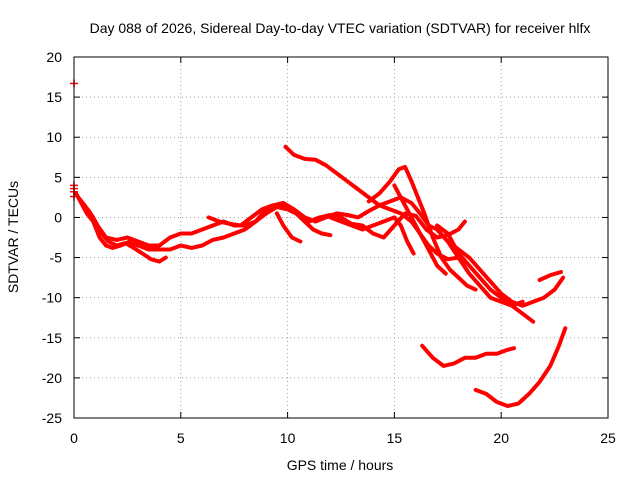 Image resolution: width=640 pixels, height=480 pixels. What do you see at coordinates (58, 177) in the screenshot?
I see `y-tick-label: 5` at bounding box center [58, 177].